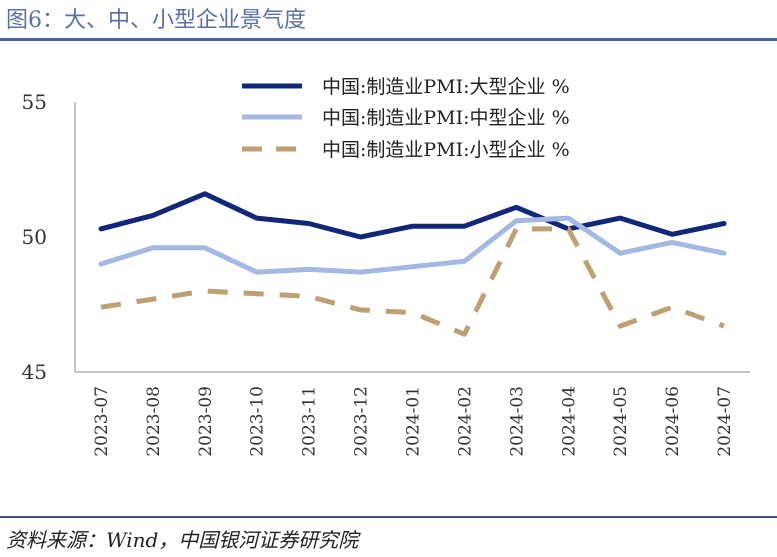 The height and width of the screenshot is (557, 777). What do you see at coordinates (310, 421) in the screenshot?
I see `x-tick-label: 2023-11` at bounding box center [310, 421].